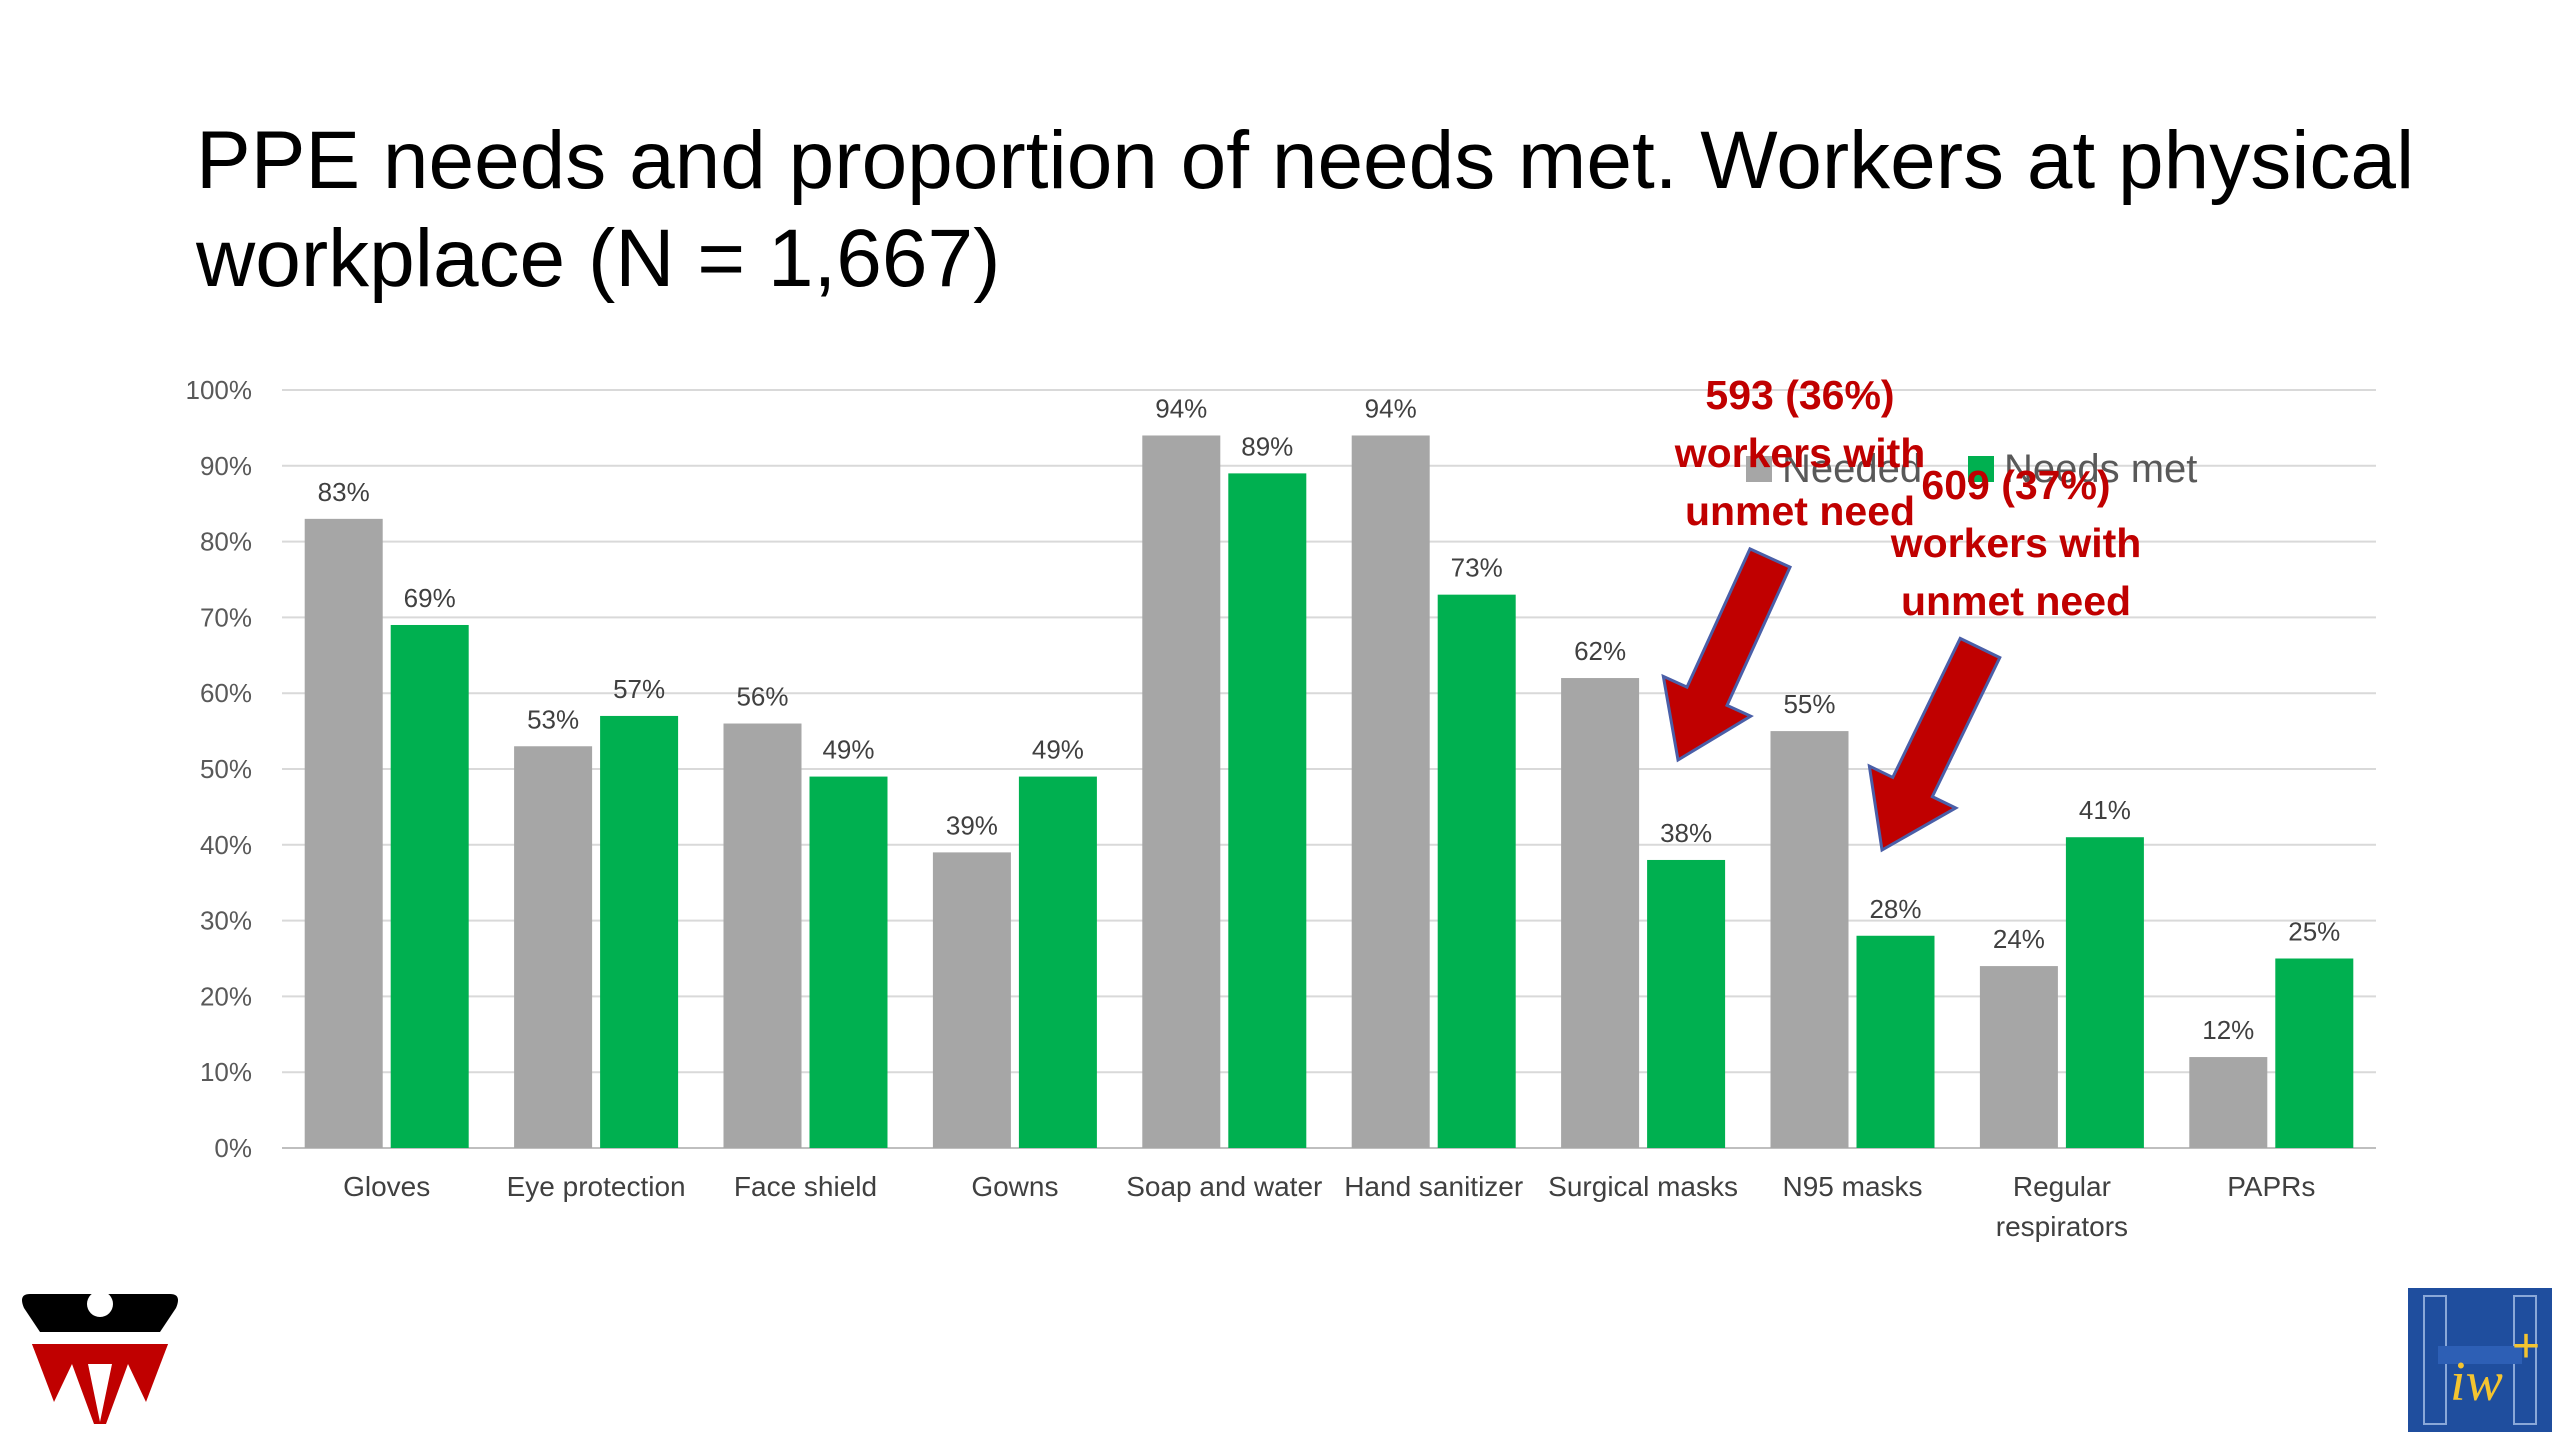 This screenshot has height=1440, width=2560. Describe the element at coordinates (2062, 1226) in the screenshot. I see `x-tick-label: respirators` at that location.